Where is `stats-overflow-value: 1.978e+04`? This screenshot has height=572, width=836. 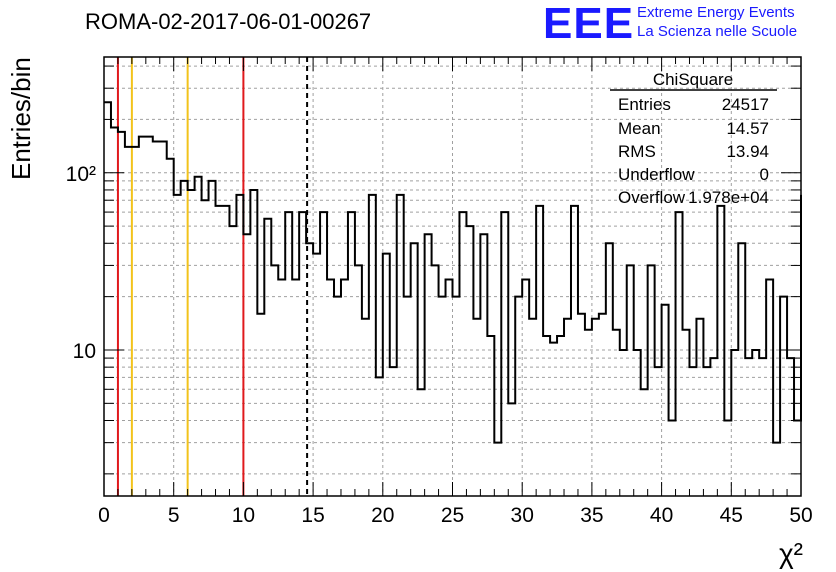
stats-overflow-value: 1.978e+04 is located at coordinates (728, 197).